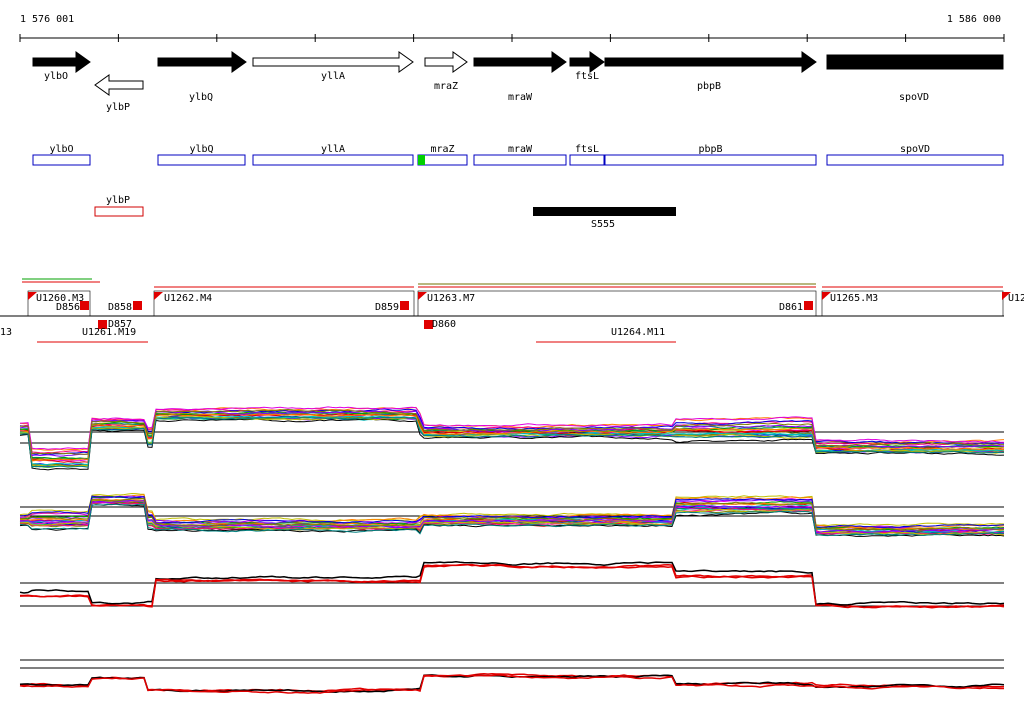 Image resolution: width=1024 pixels, height=714 pixels. Describe the element at coordinates (6, 332) in the screenshot. I see `segment-label: 13` at that location.